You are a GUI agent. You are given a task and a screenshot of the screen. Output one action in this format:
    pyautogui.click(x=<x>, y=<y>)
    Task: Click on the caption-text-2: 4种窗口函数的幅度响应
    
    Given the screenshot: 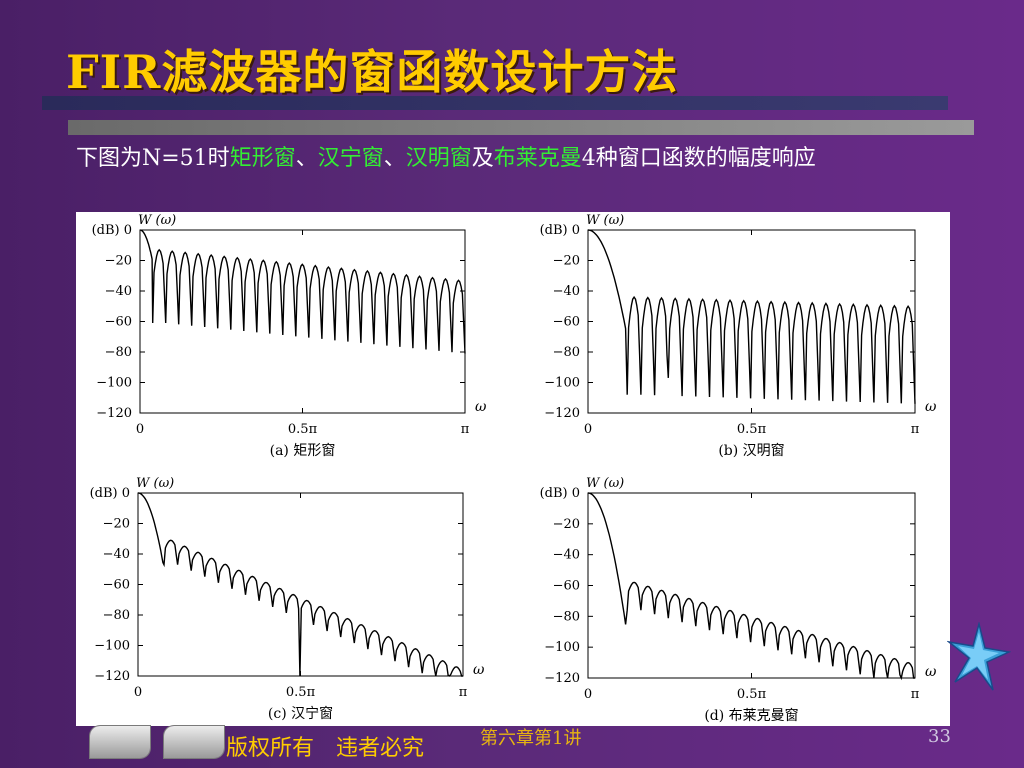 What is the action you would take?
    pyautogui.click(x=698, y=158)
    